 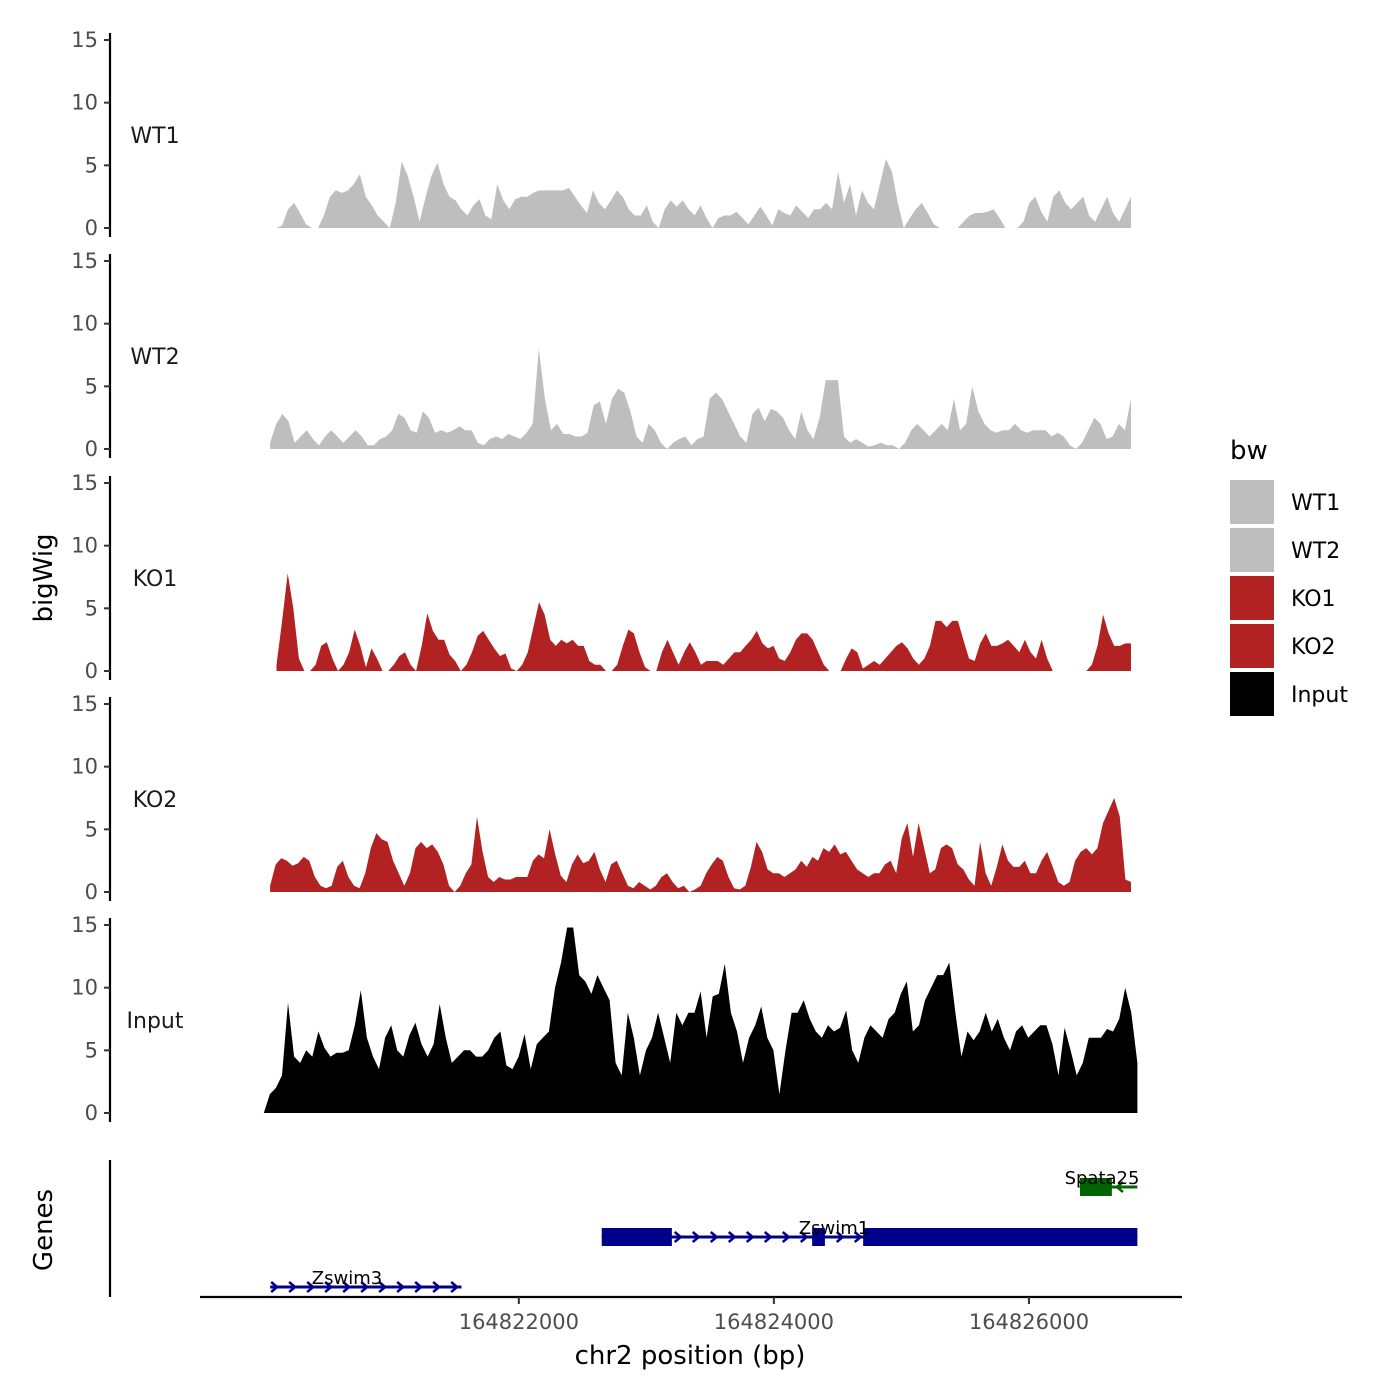 I want to click on legend-label: WT2, so click(x=1315, y=551).